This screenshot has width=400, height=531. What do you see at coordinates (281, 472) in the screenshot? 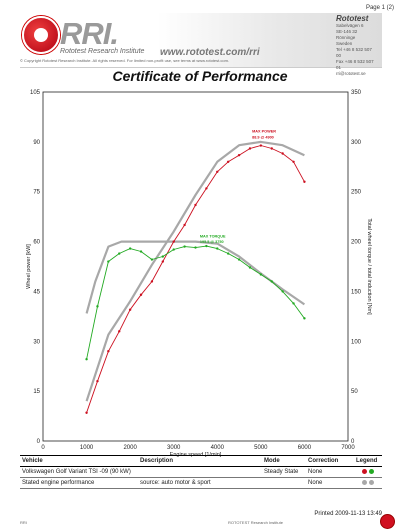
I see `row-mode: Steady State` at bounding box center [281, 472].